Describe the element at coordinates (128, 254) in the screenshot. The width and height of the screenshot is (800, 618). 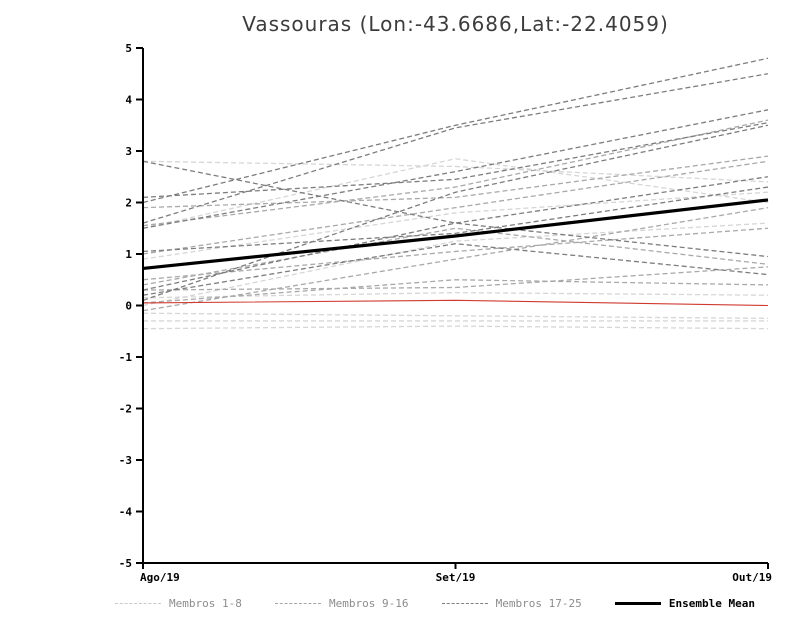
I see `svg-text: 1` at that location.